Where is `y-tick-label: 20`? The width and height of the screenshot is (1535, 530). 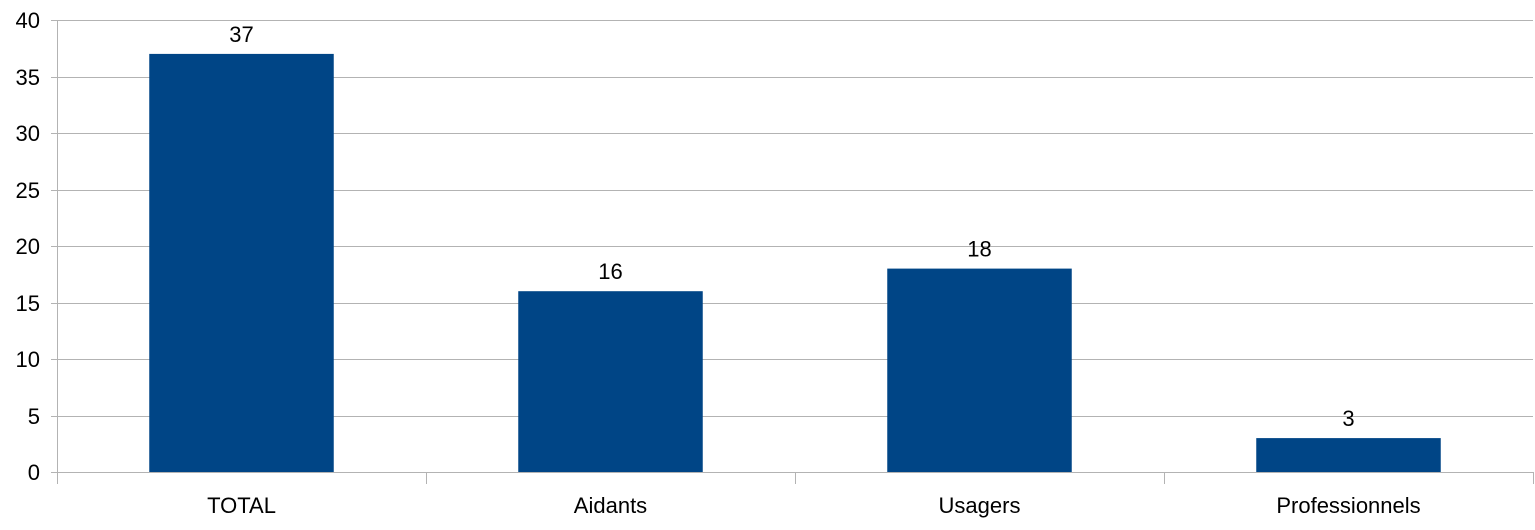 y-tick-label: 20 is located at coordinates (28, 246).